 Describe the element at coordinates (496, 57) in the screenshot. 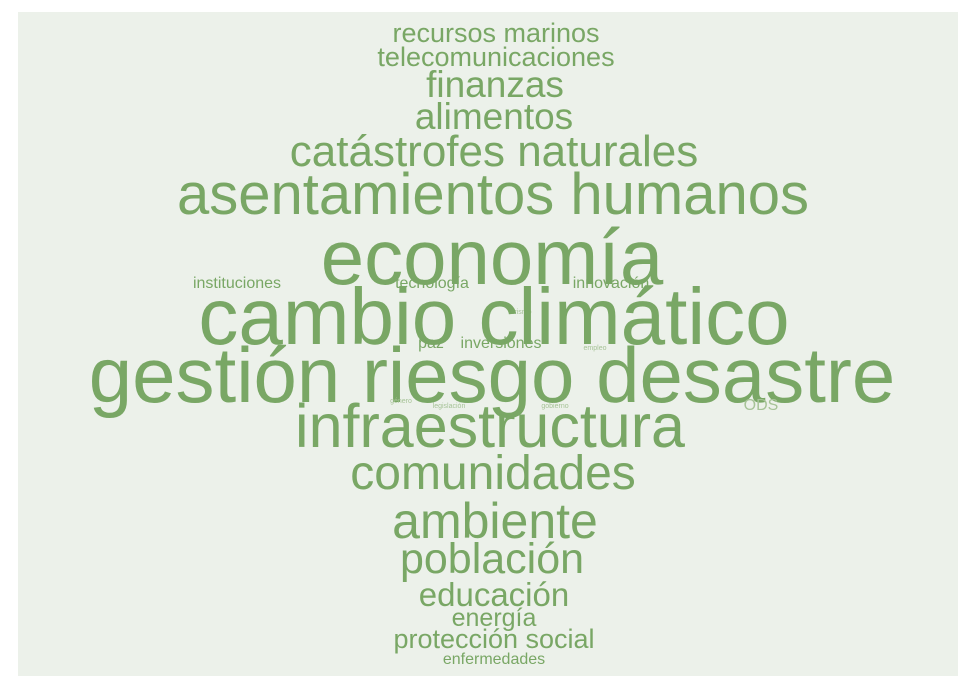

I see `word-telecomunicaciones: telecomunicaciones` at that location.